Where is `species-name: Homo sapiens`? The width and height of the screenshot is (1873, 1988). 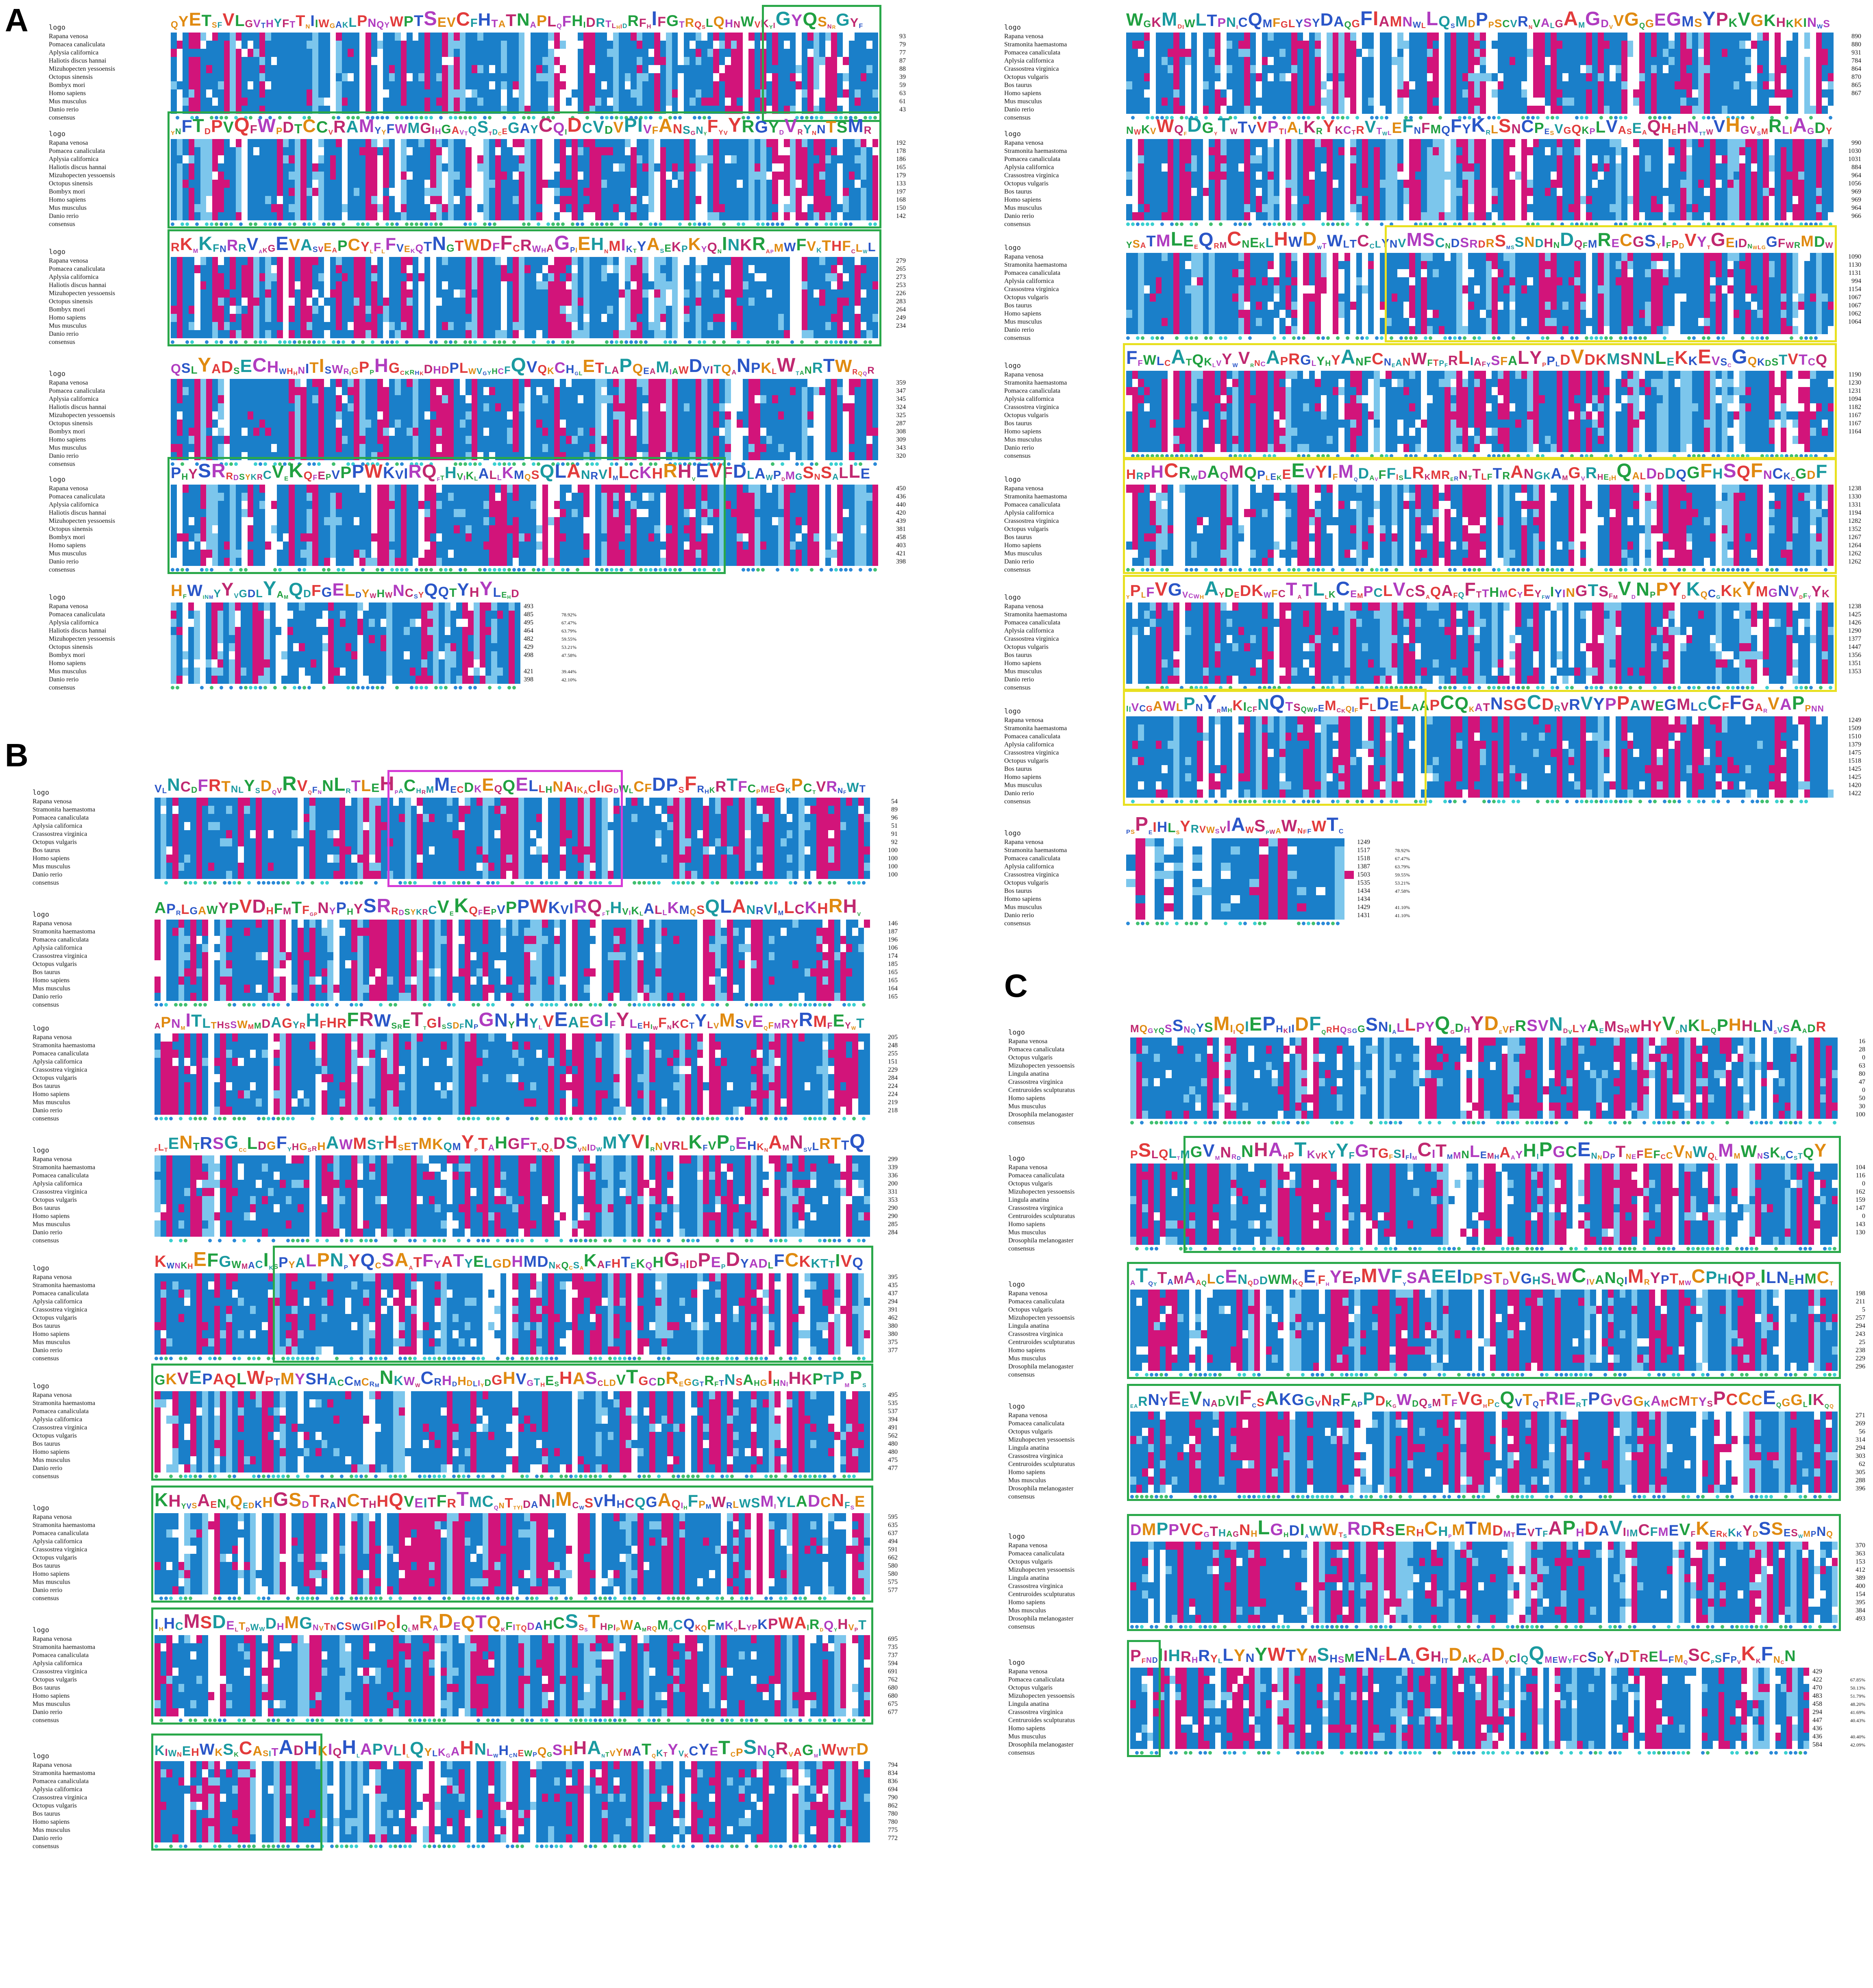 species-name: Homo sapiens is located at coordinates (82, 318).